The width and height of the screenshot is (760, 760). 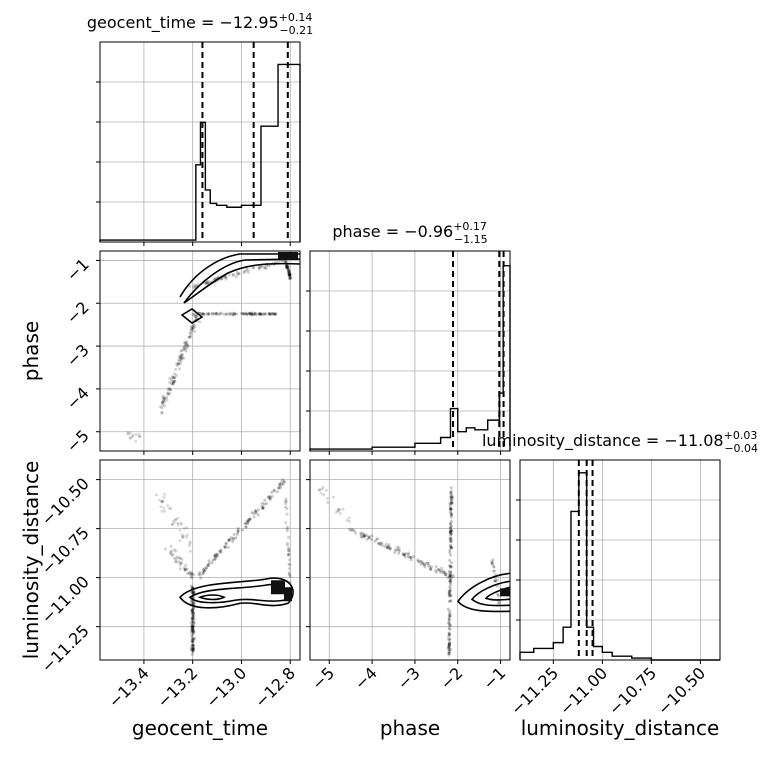 I want to click on contour-inner, so click(x=211, y=597).